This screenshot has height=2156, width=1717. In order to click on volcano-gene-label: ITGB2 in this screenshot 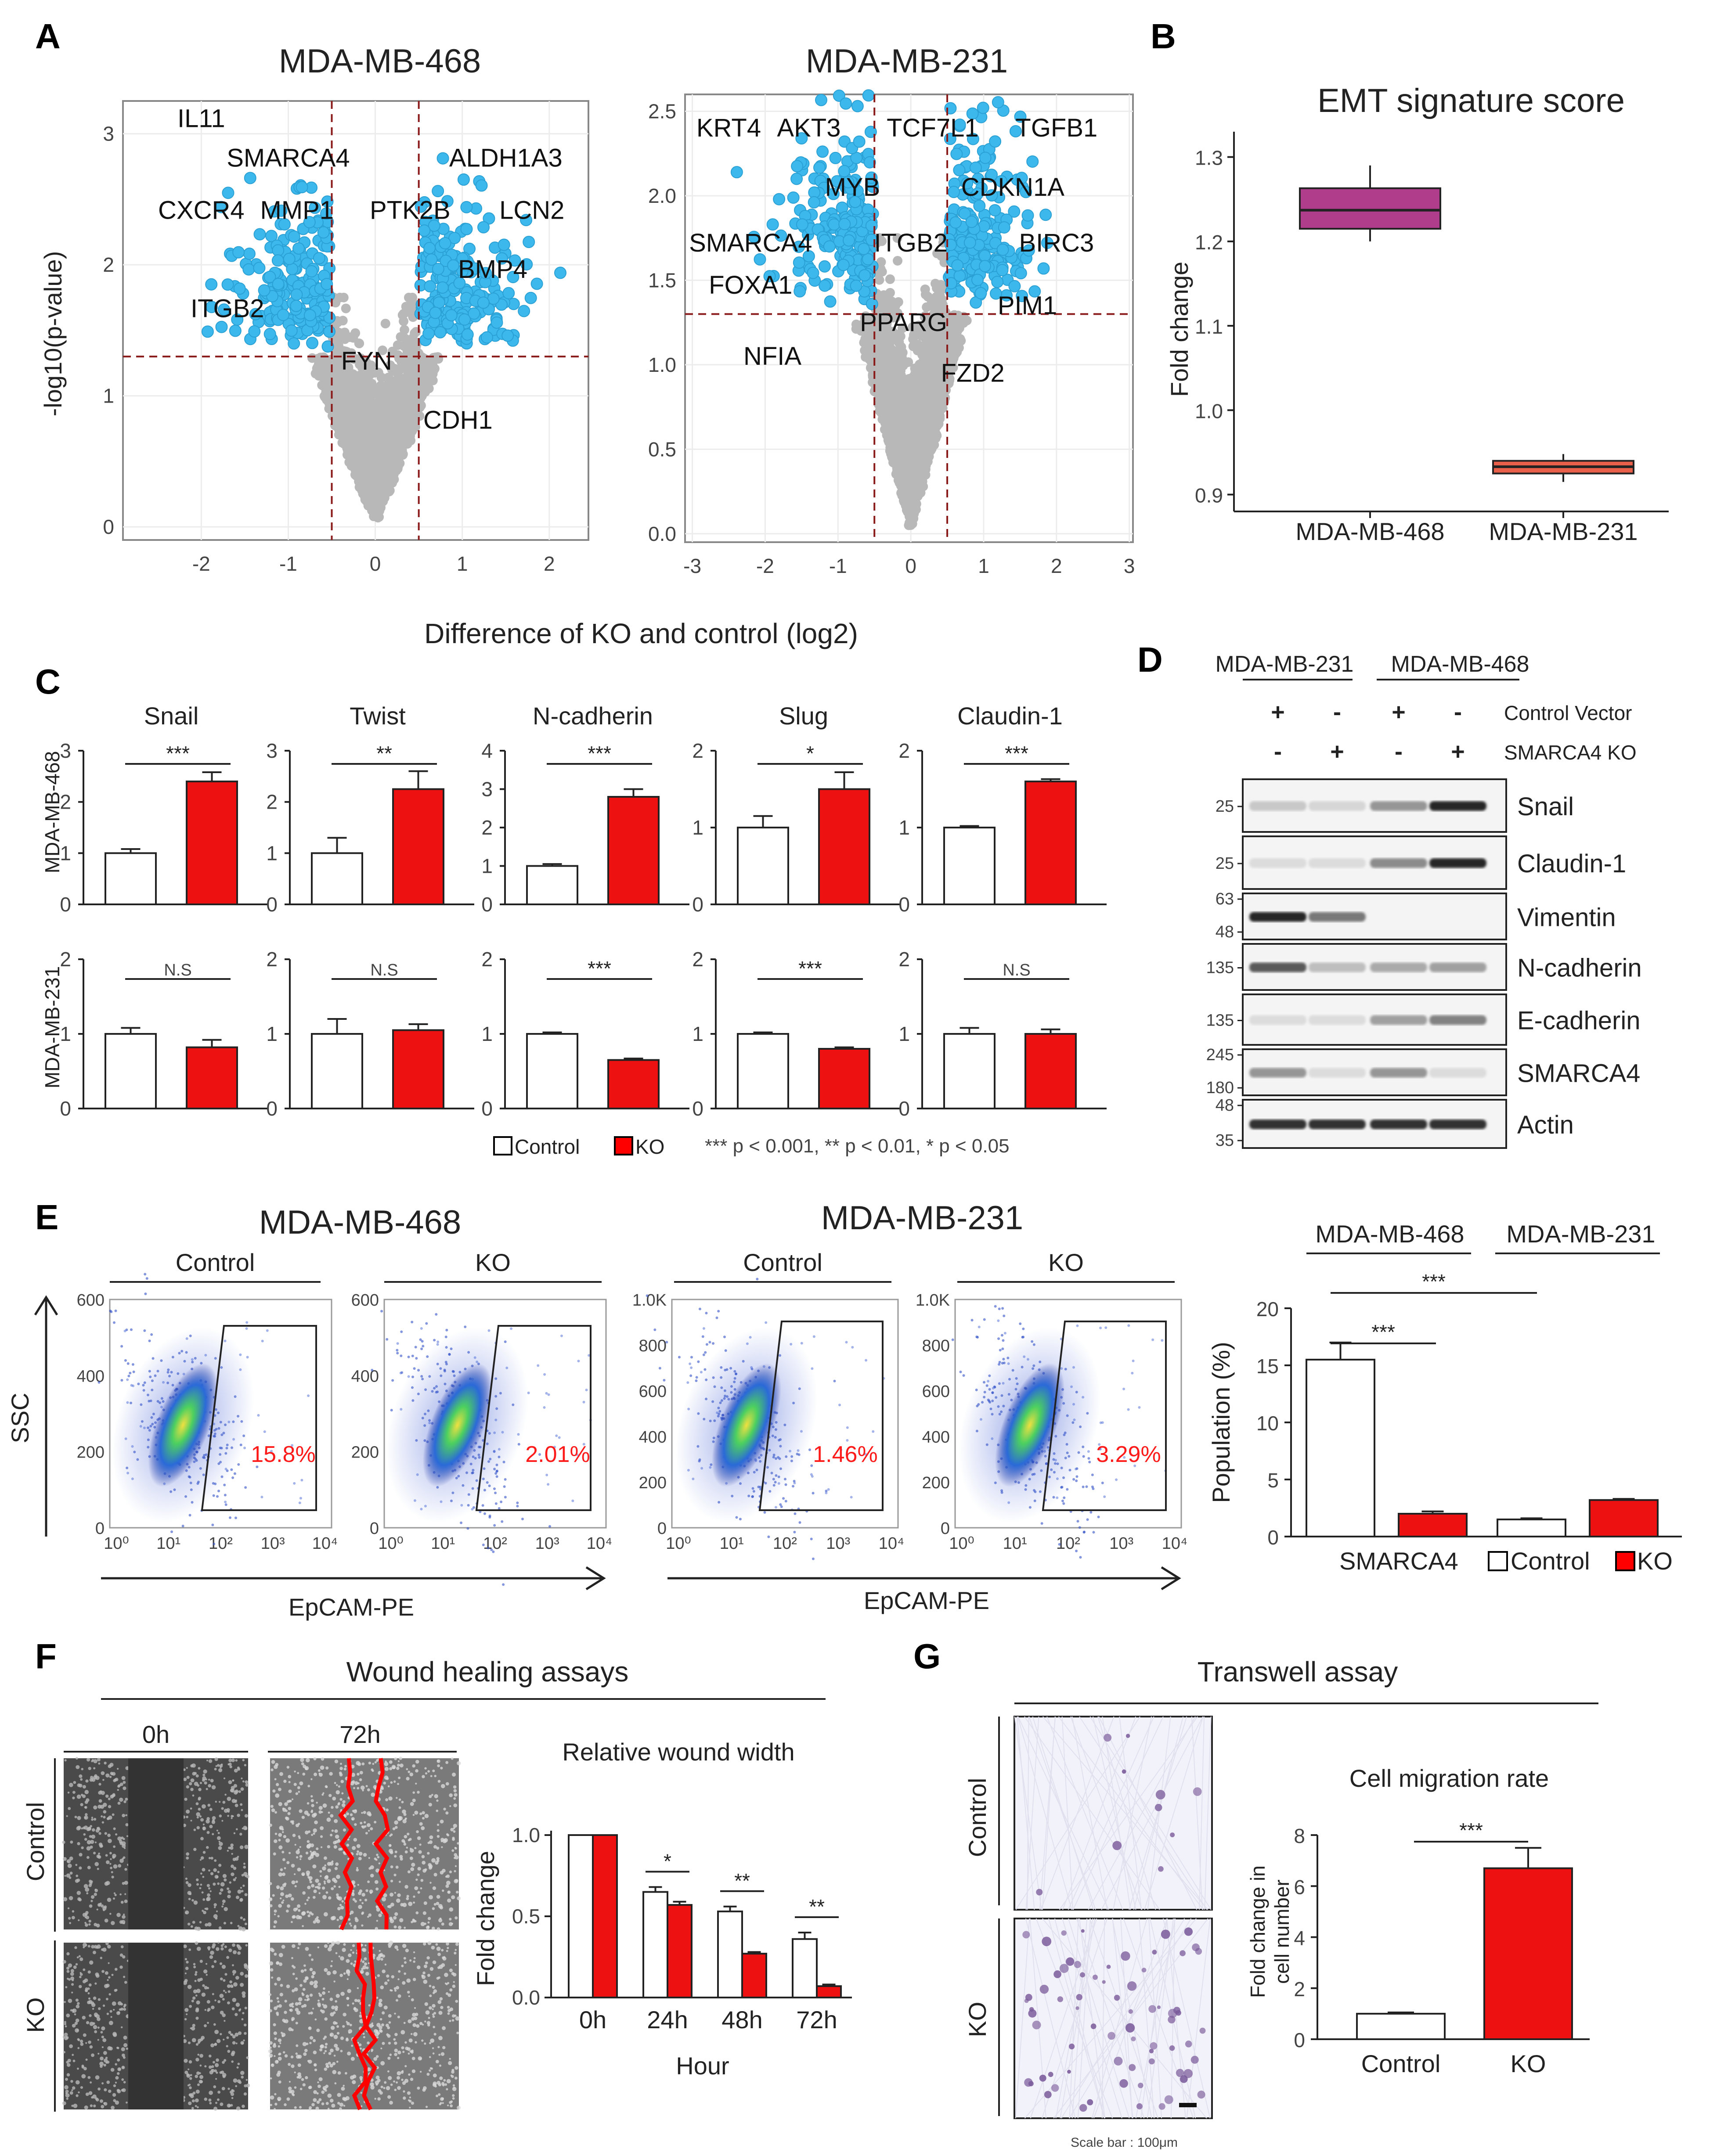, I will do `click(227, 309)`.